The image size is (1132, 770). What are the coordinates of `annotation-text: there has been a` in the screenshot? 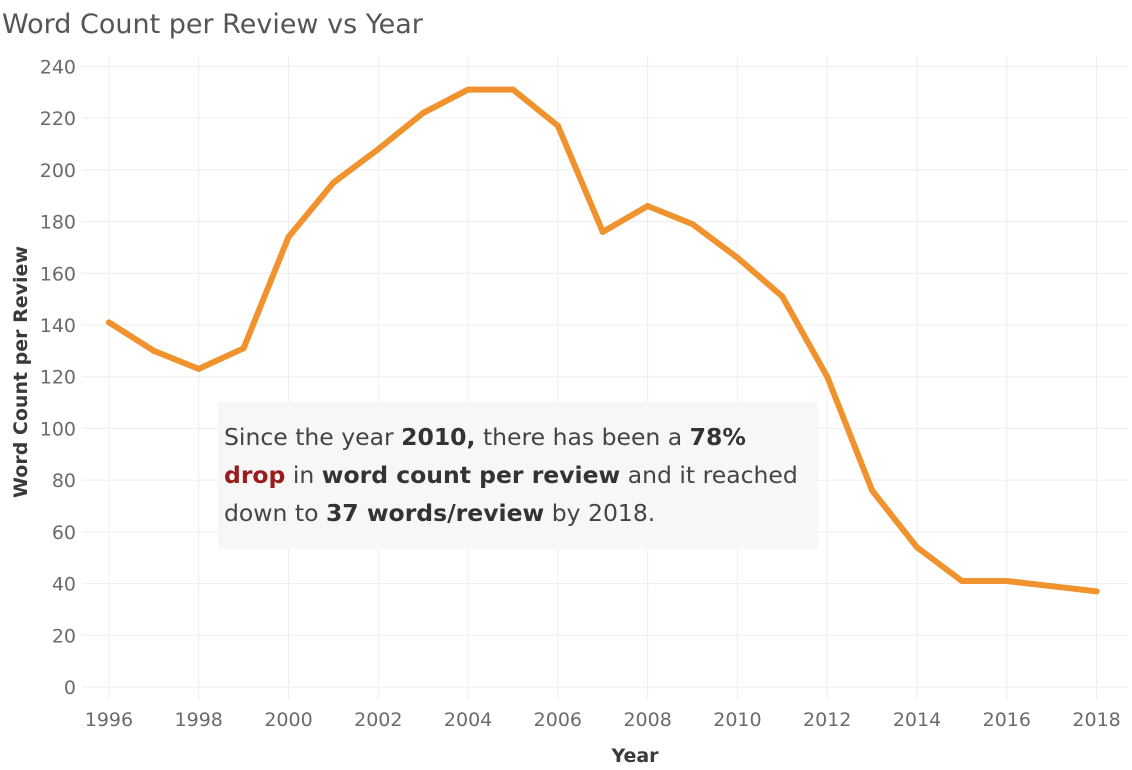 It's located at (582, 437).